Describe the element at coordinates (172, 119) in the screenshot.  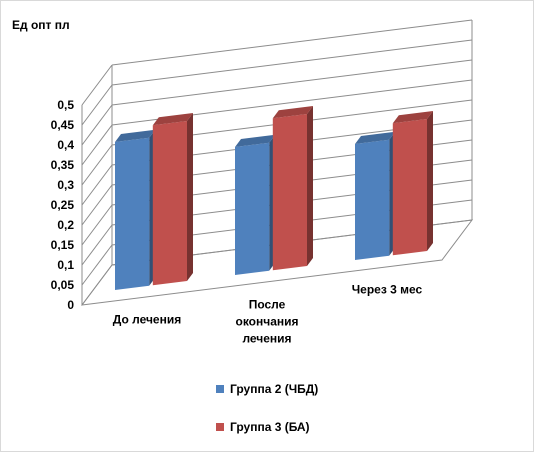
I see `bar-s2-c1-top` at that location.